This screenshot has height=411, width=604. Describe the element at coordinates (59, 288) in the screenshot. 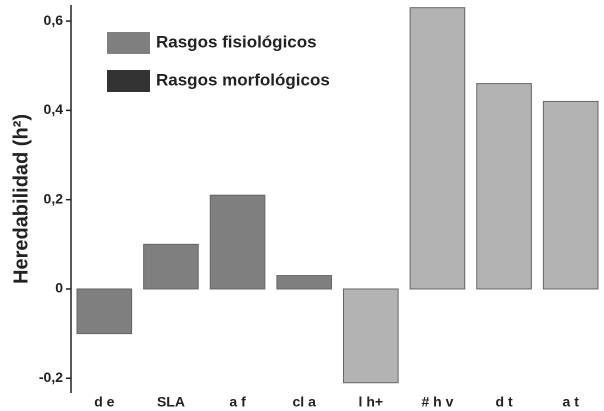

I see `y-tick-label: 0` at that location.